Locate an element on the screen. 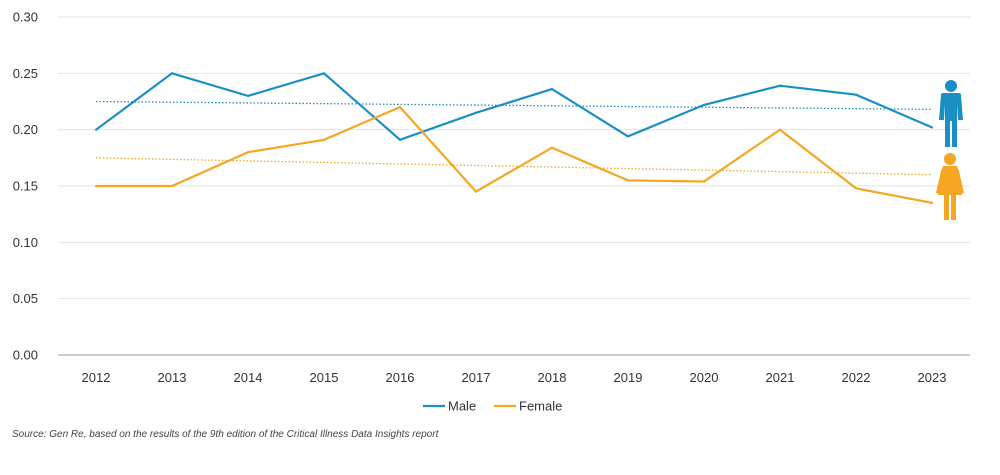 This screenshot has width=1000, height=475. x-tick-label: 2022 is located at coordinates (856, 377).